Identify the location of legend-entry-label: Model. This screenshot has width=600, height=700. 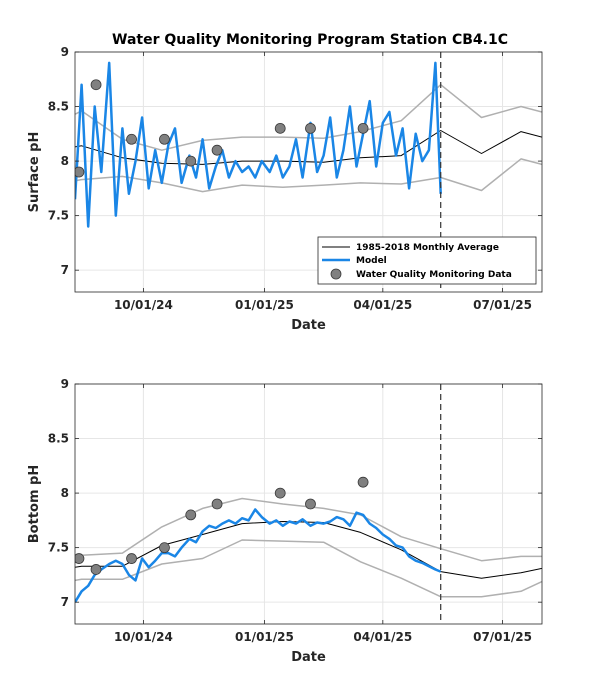
(371, 261).